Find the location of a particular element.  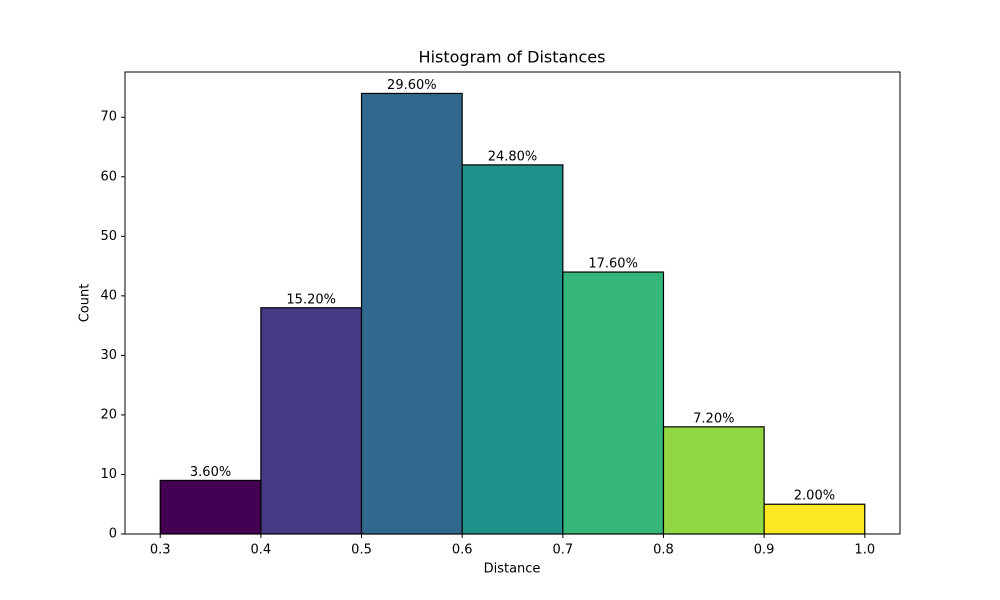

x-tick-label: 0.5 is located at coordinates (361, 550).